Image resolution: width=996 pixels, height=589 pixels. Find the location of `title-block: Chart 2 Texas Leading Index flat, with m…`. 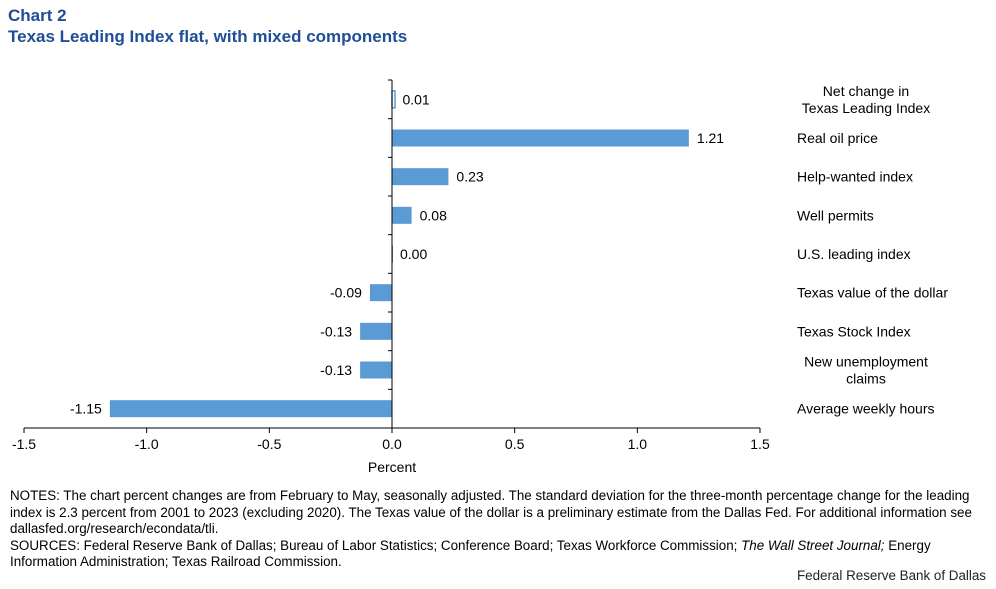

title-block: Chart 2 Texas Leading Index flat, with m… is located at coordinates (207, 26).